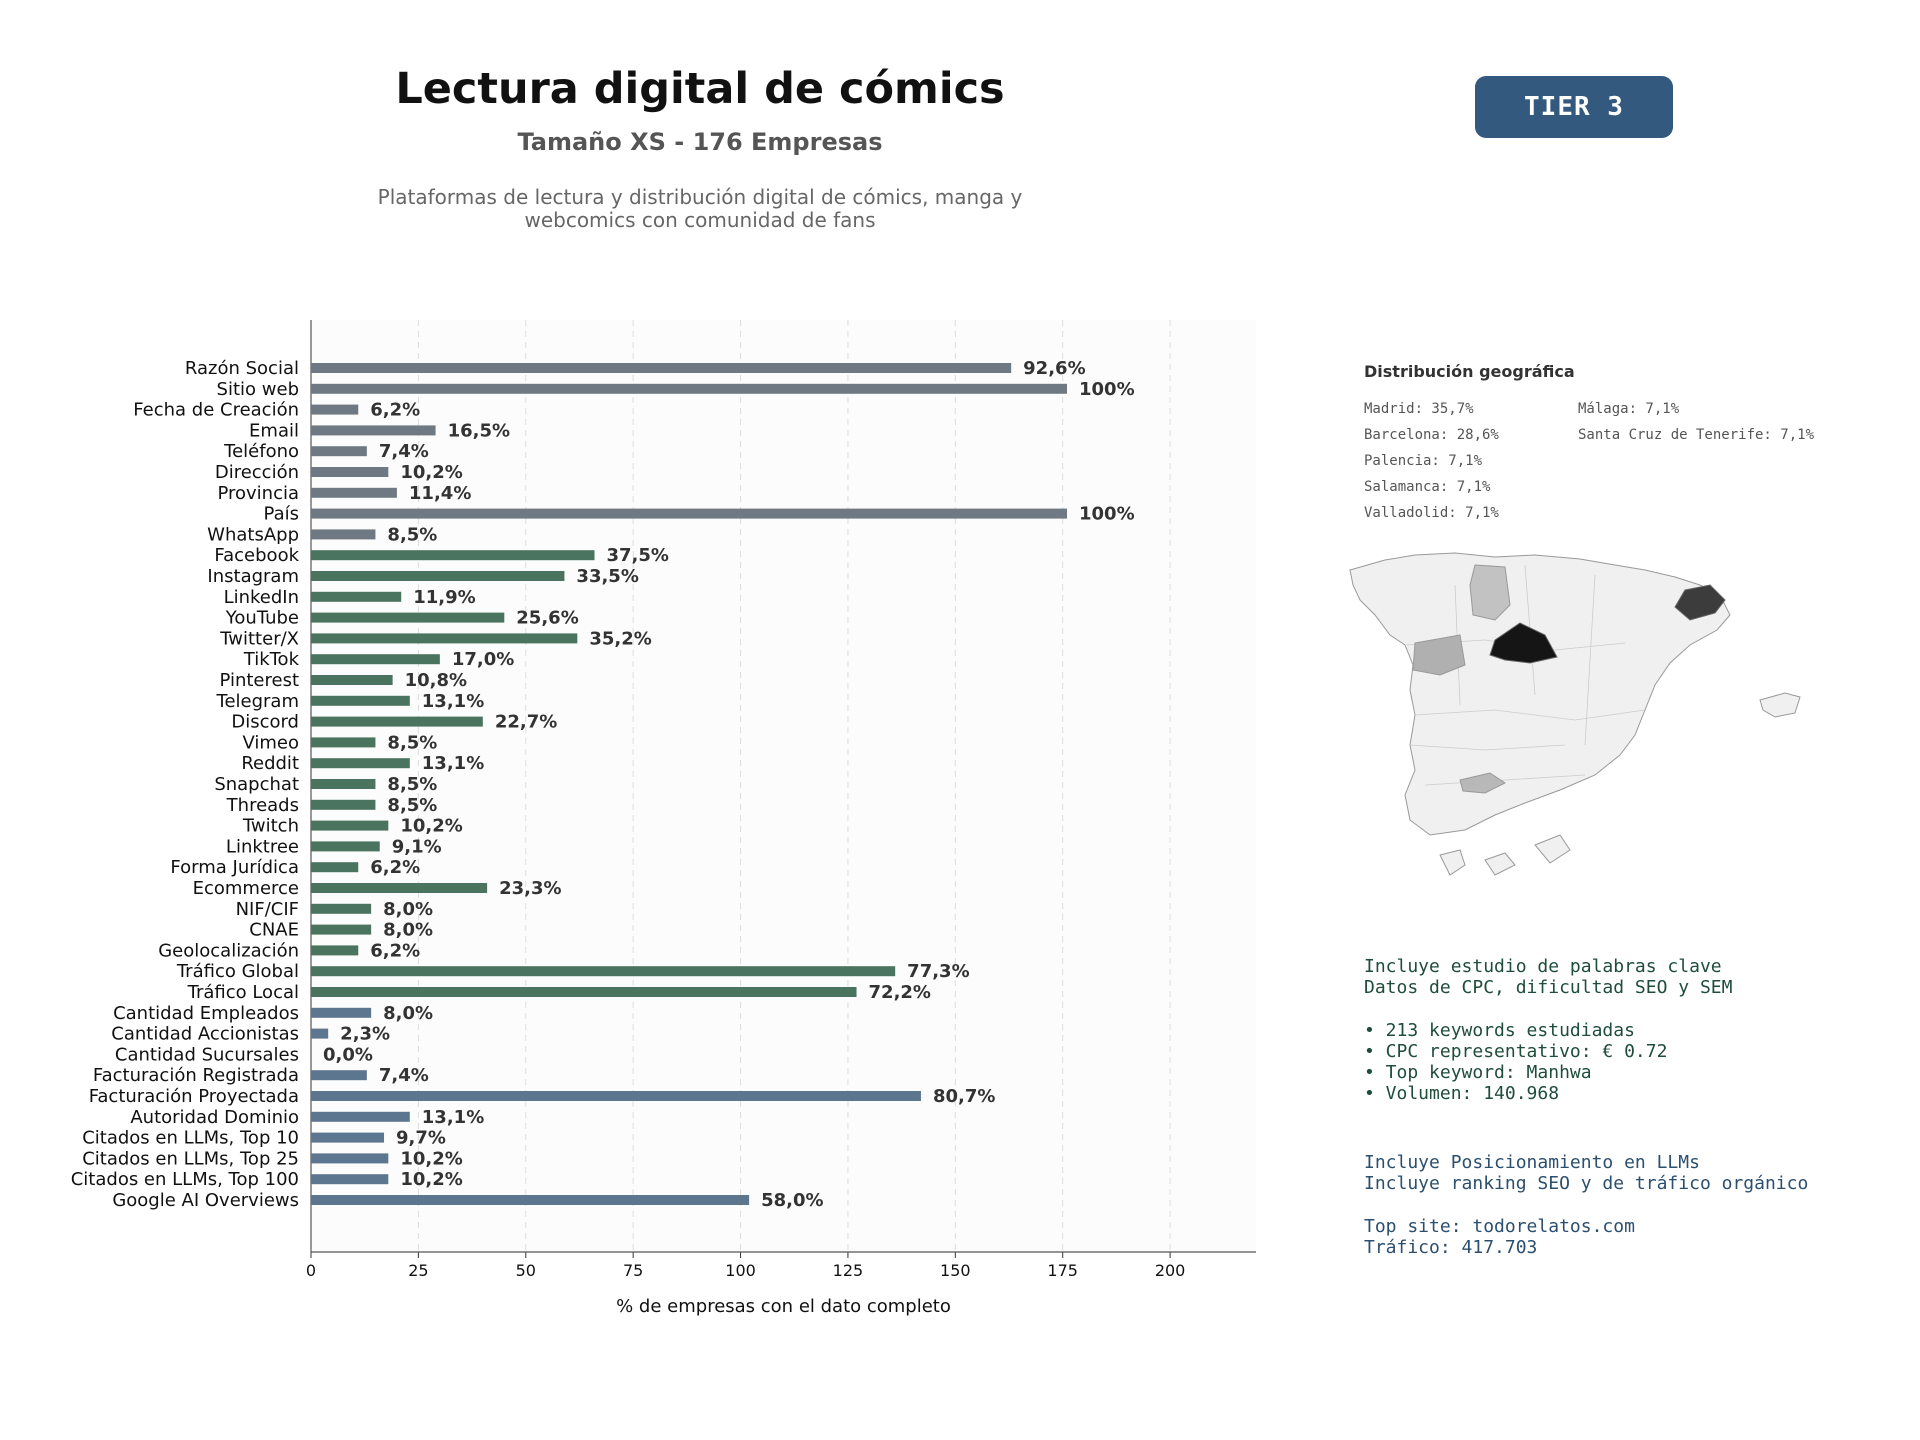 The height and width of the screenshot is (1440, 1920). Describe the element at coordinates (526, 722) in the screenshot. I see `data-label: 22,7%` at that location.